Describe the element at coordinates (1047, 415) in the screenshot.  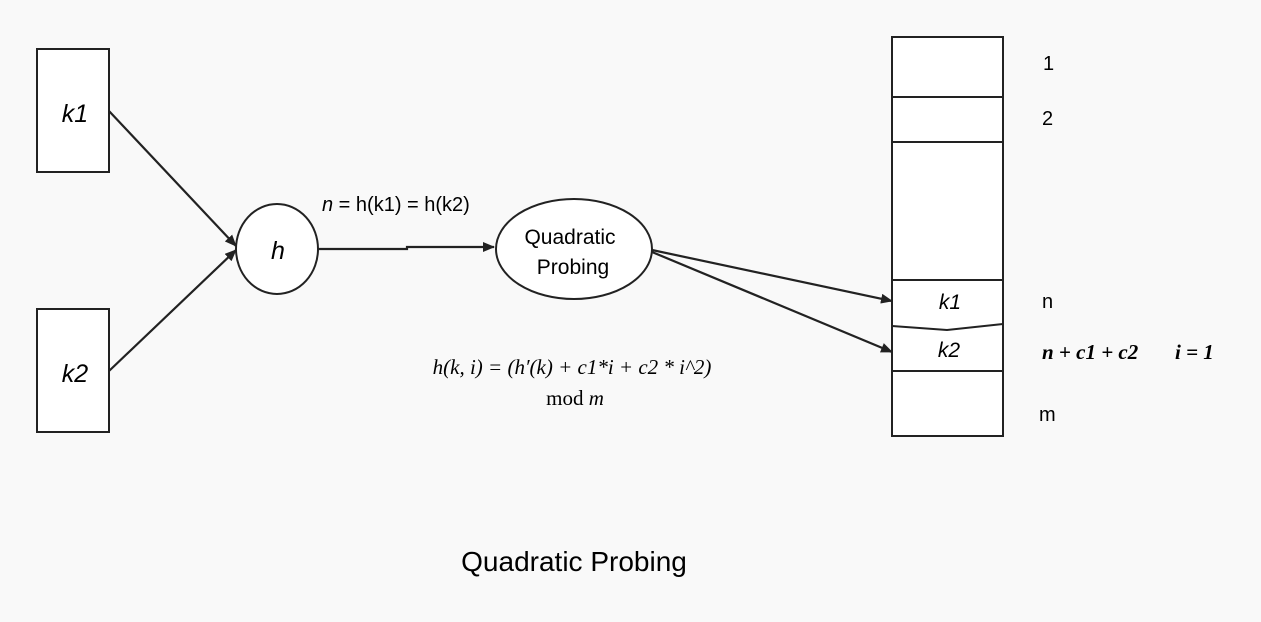
I see `index-label-m: m` at that location.